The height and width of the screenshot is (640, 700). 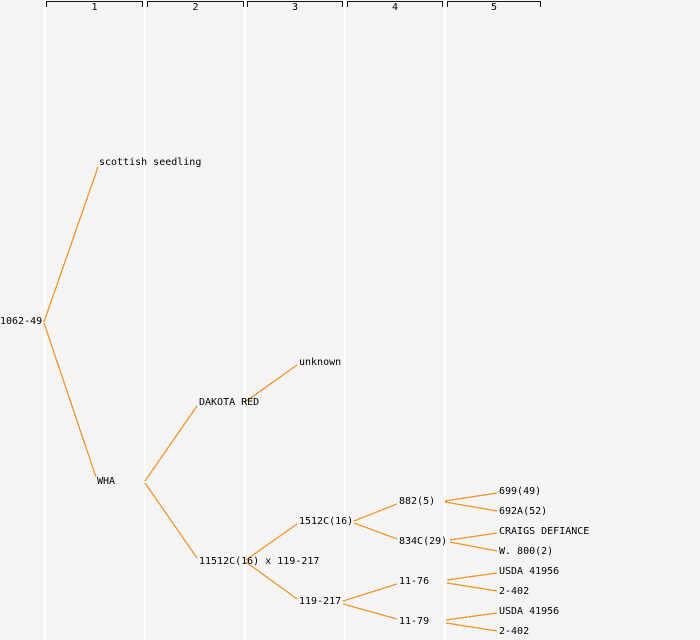 What do you see at coordinates (414, 581) in the screenshot?
I see `node-11-76: 11-76` at bounding box center [414, 581].